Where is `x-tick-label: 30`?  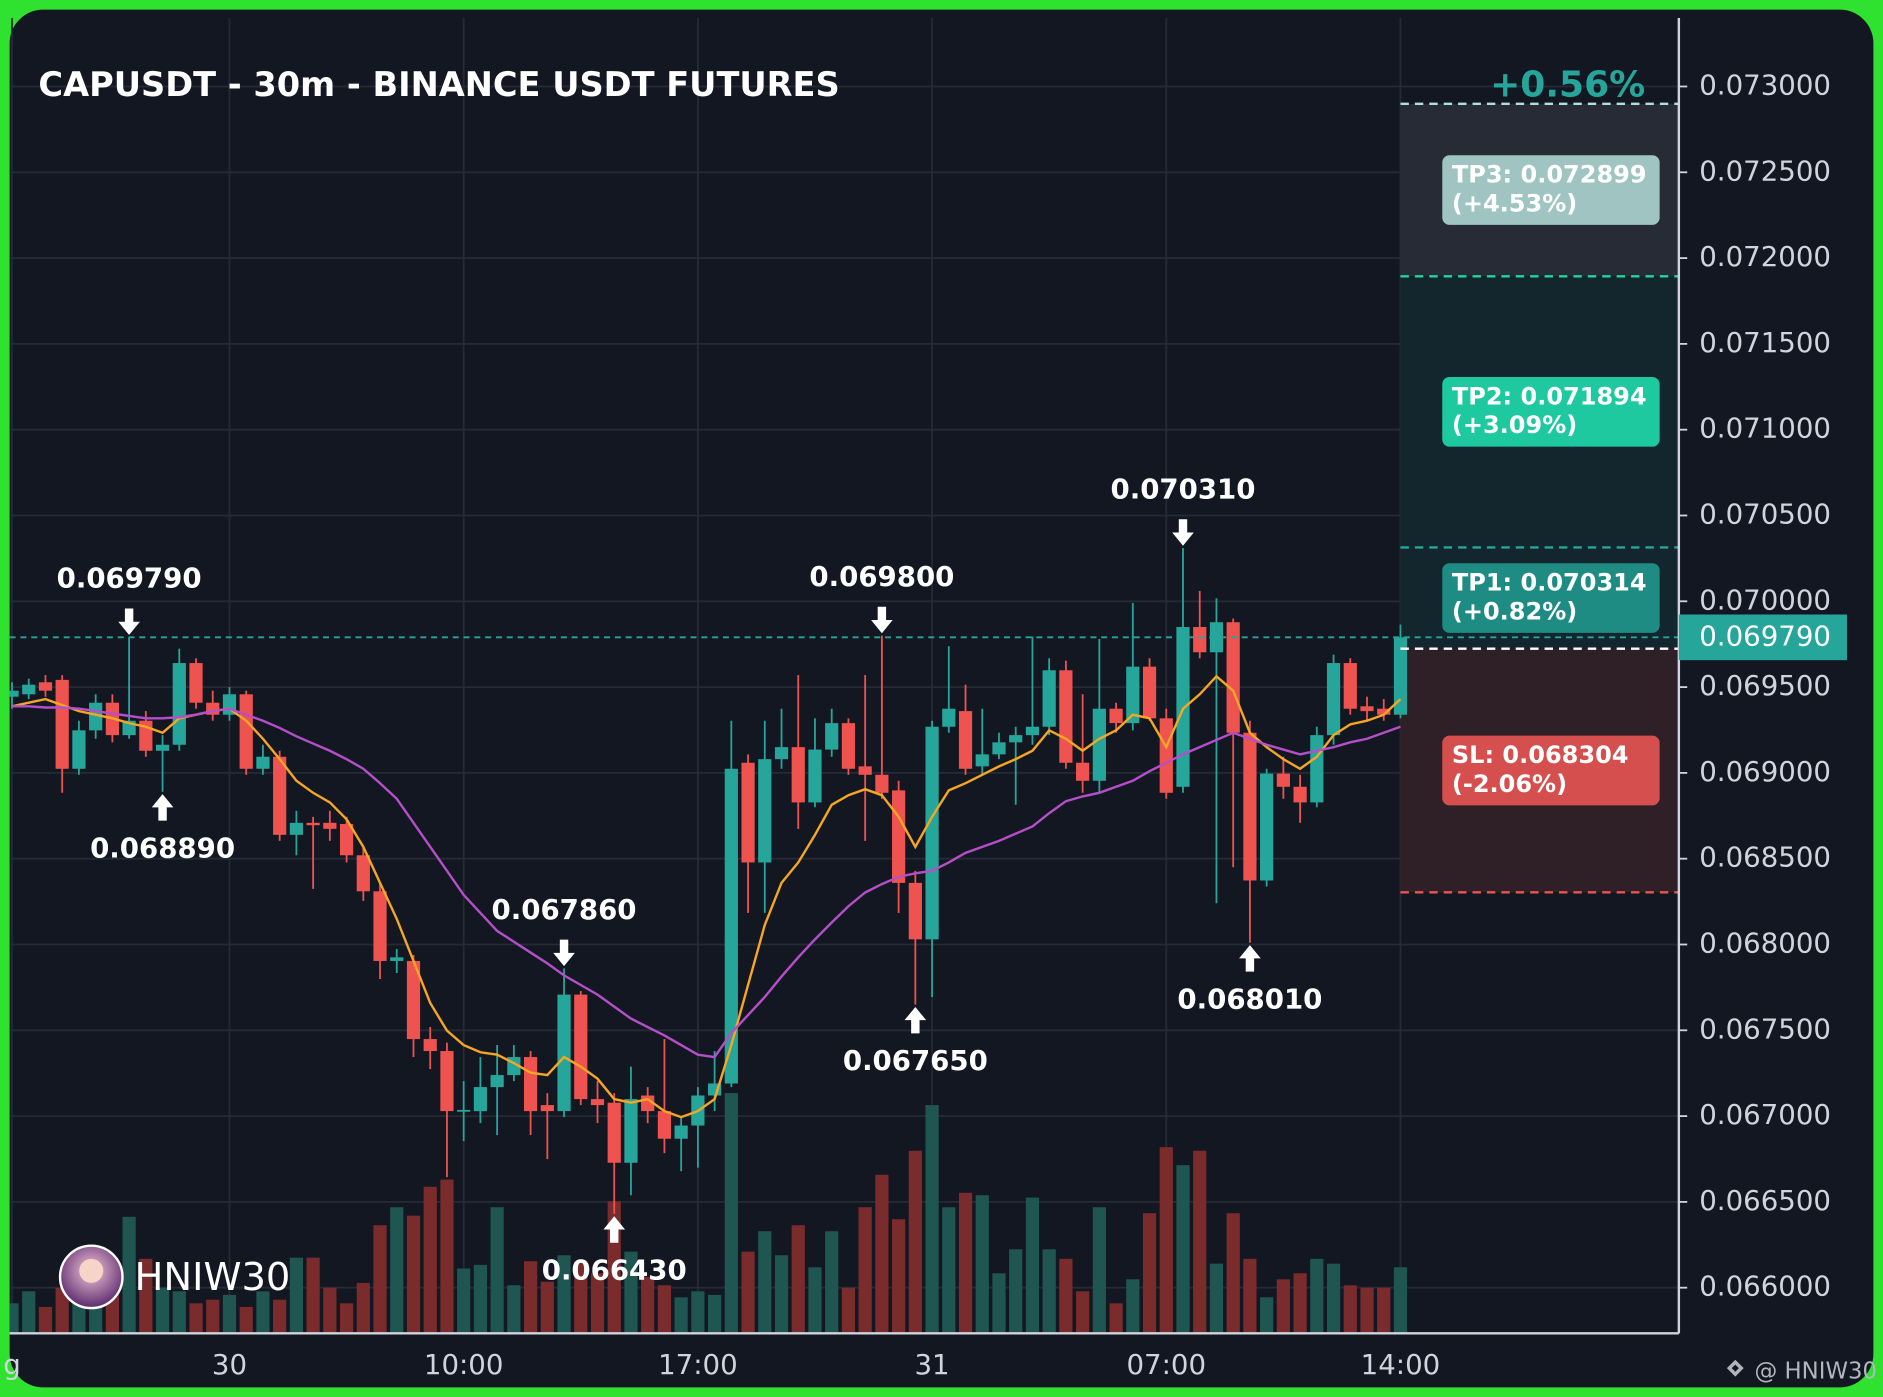 x-tick-label: 30 is located at coordinates (229, 1364).